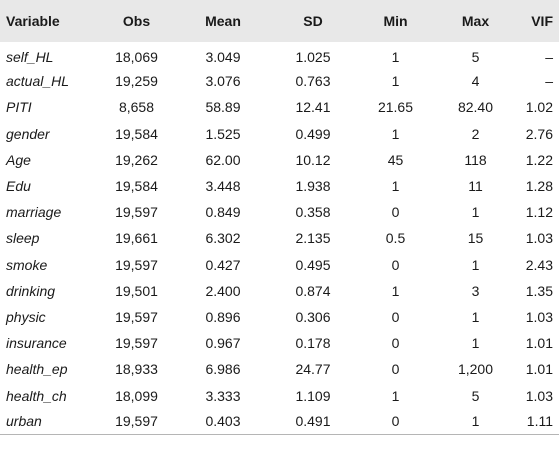  I want to click on cell-mean: 3.333, so click(223, 395).